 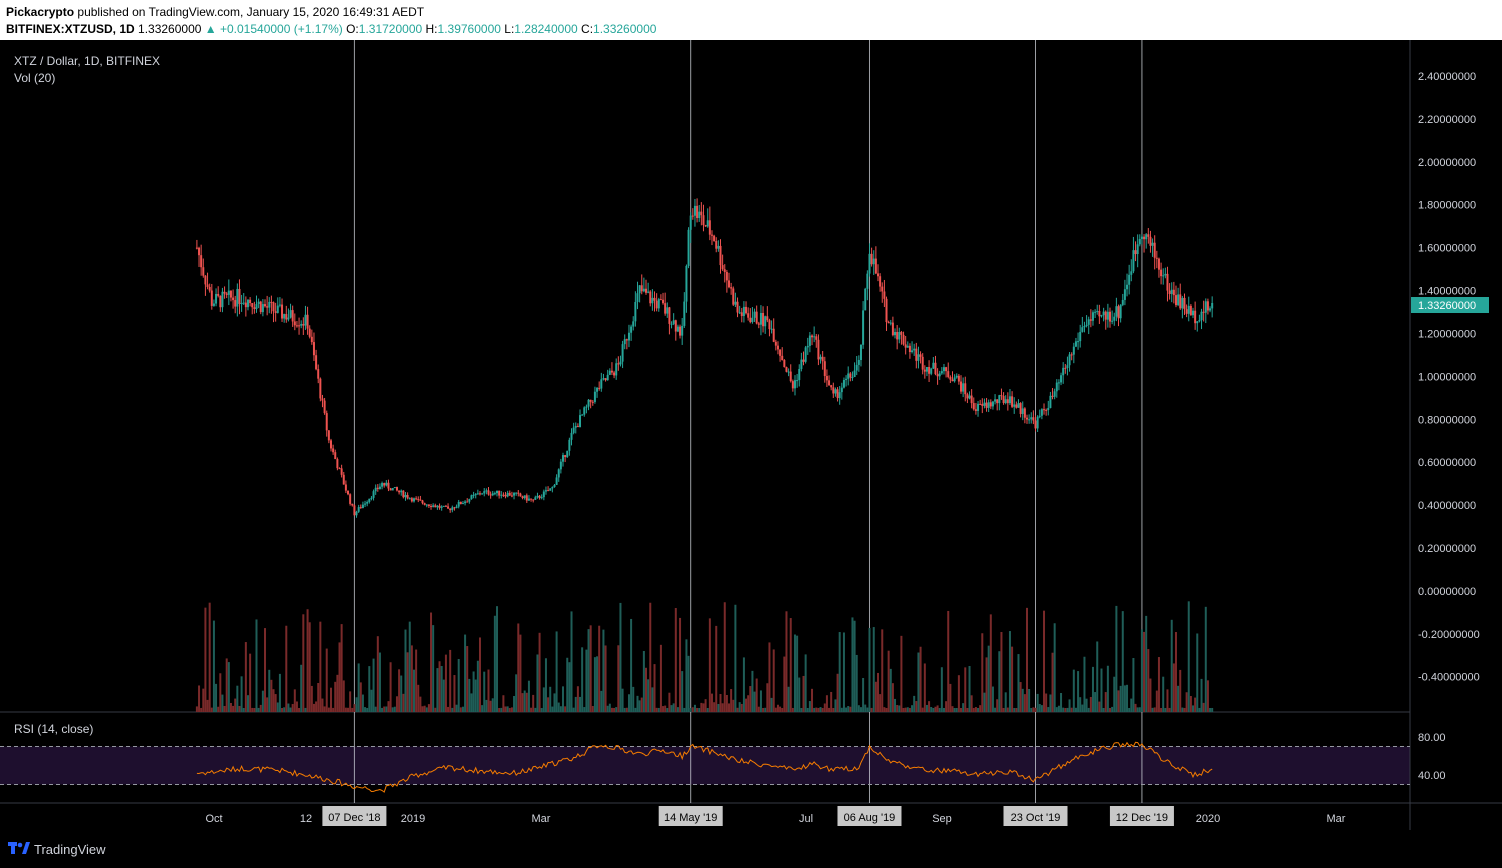 What do you see at coordinates (70, 849) in the screenshot?
I see `tradingview-brand: TradingView` at bounding box center [70, 849].